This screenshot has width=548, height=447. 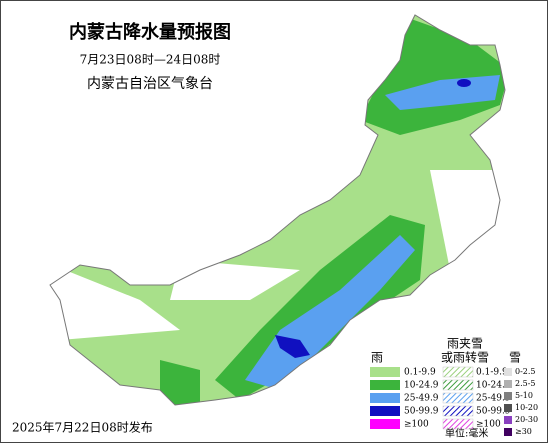 I want to click on period: 7月23日08时—24日08时, so click(x=150, y=60).